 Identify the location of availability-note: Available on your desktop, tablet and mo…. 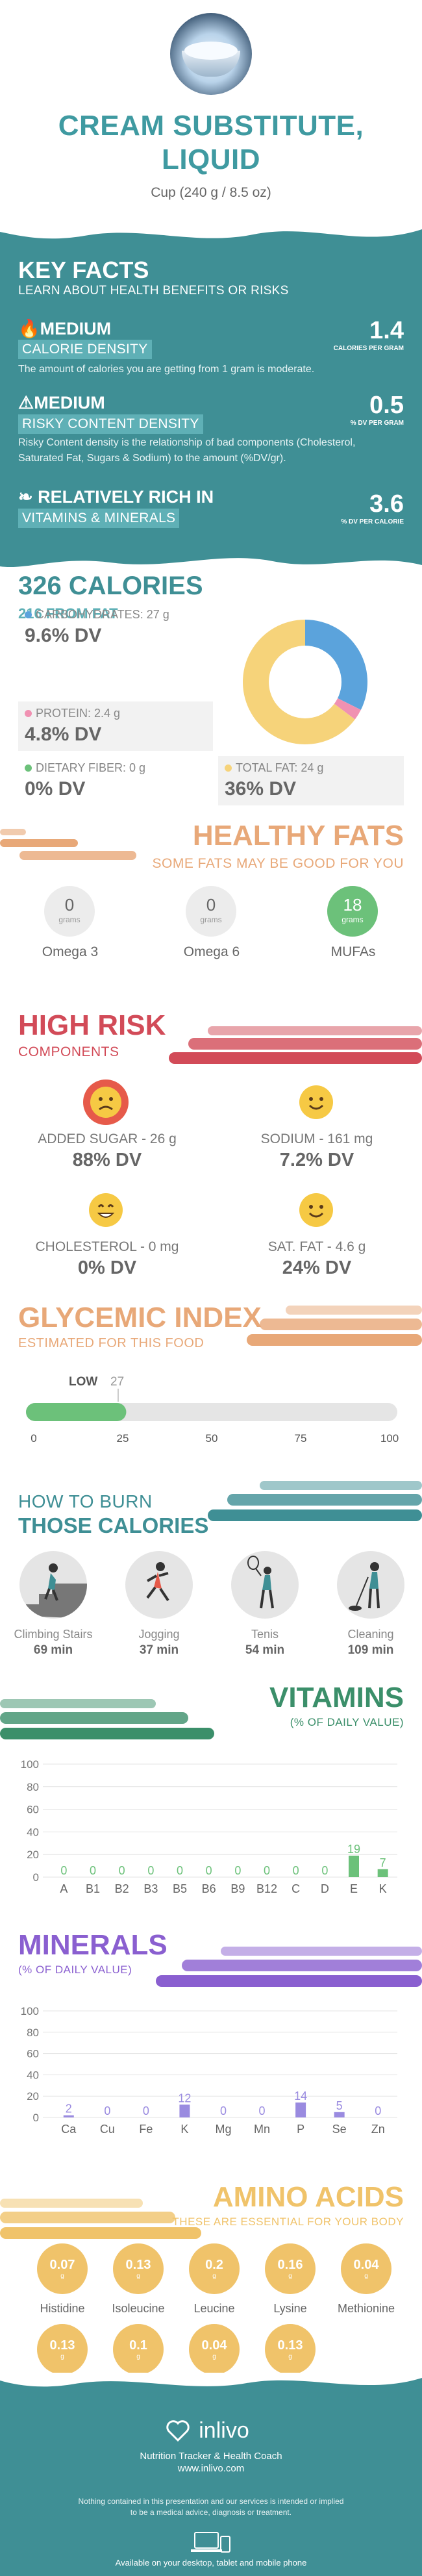
(211, 2563).